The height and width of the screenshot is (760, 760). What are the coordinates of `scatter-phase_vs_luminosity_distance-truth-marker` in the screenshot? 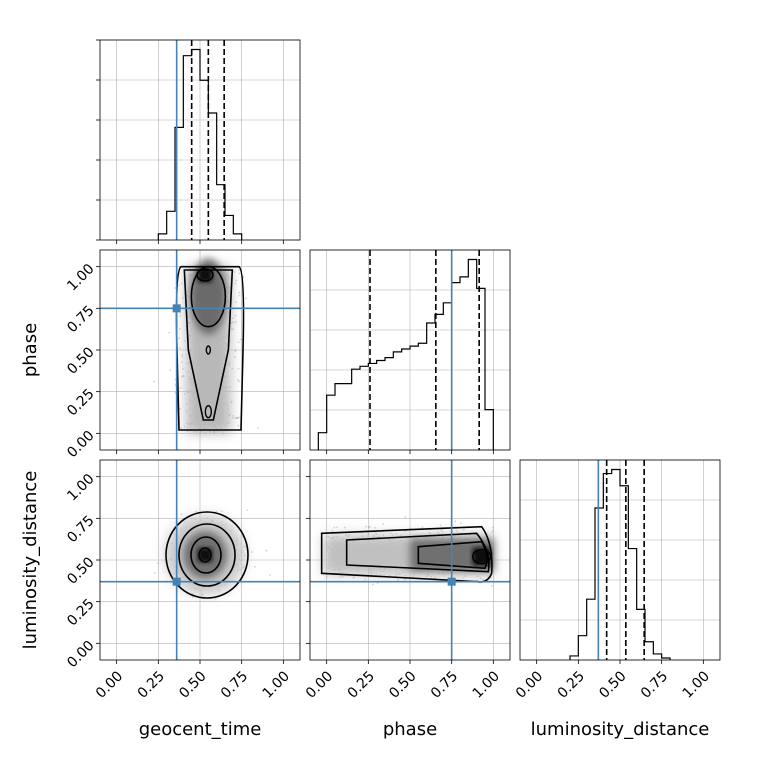 It's located at (451, 581).